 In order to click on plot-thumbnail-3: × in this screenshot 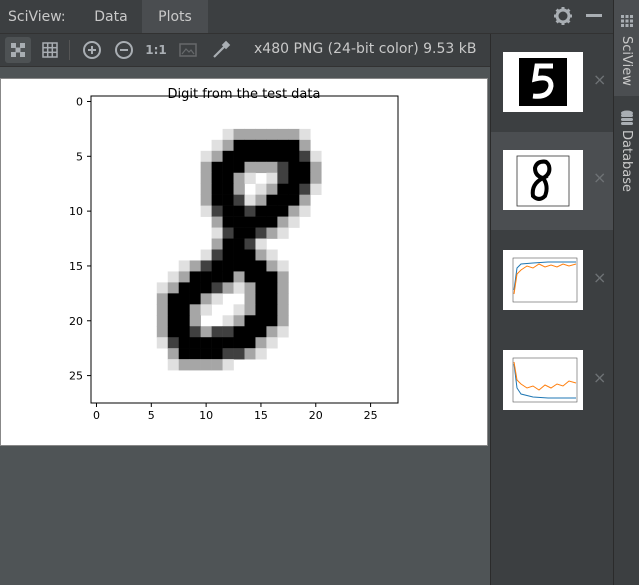, I will do `click(552, 281)`.